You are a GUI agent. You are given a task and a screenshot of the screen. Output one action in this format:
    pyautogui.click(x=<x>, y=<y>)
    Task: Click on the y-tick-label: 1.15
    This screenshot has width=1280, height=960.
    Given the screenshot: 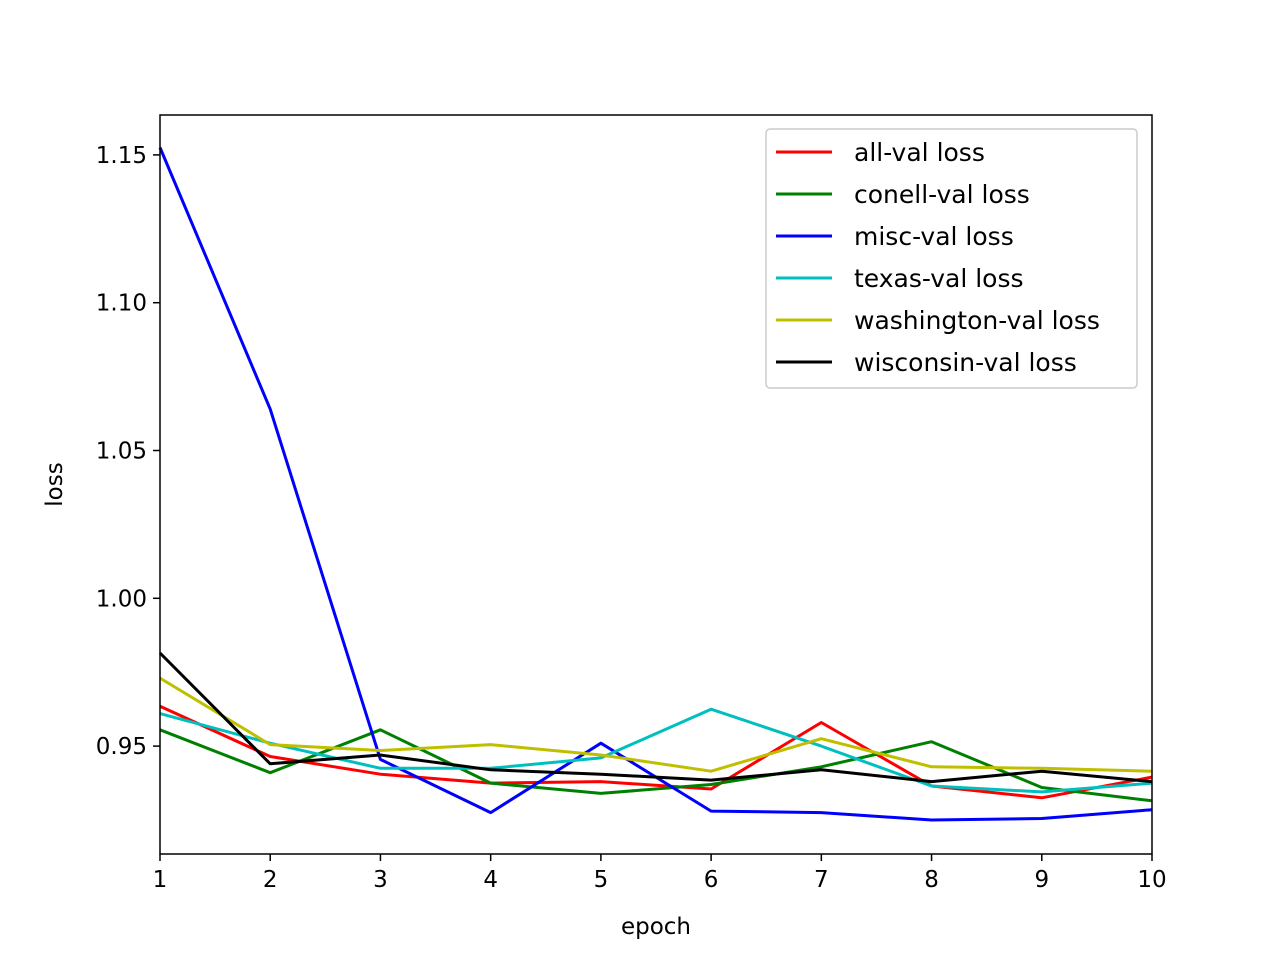 What is the action you would take?
    pyautogui.click(x=121, y=156)
    